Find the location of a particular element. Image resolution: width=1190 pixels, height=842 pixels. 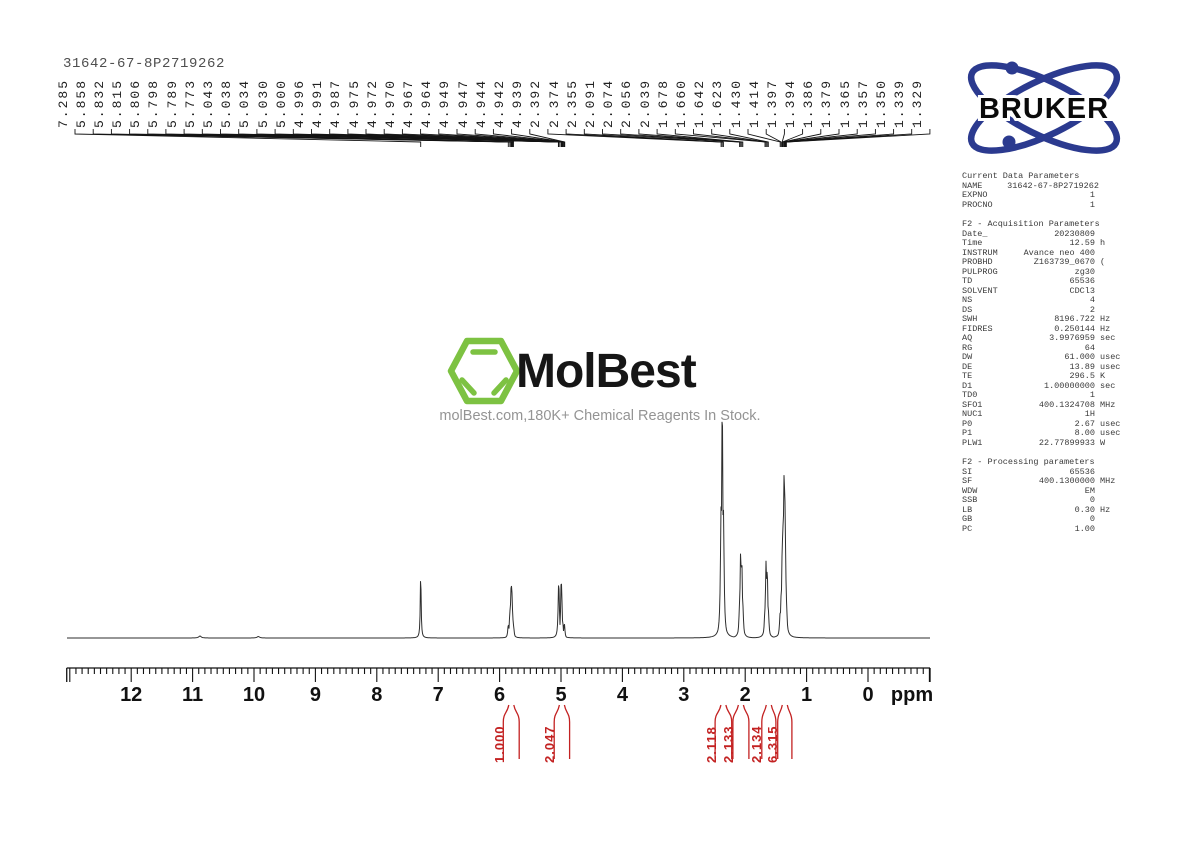

parameter-value: 8.00 is located at coordinates (1084, 433).